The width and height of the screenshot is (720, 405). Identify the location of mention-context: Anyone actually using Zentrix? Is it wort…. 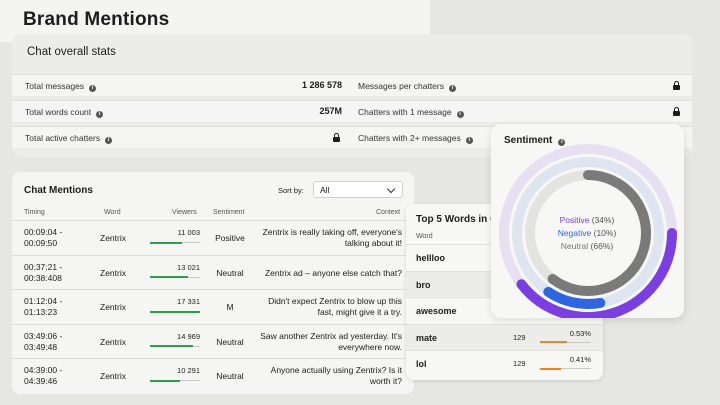
(336, 375).